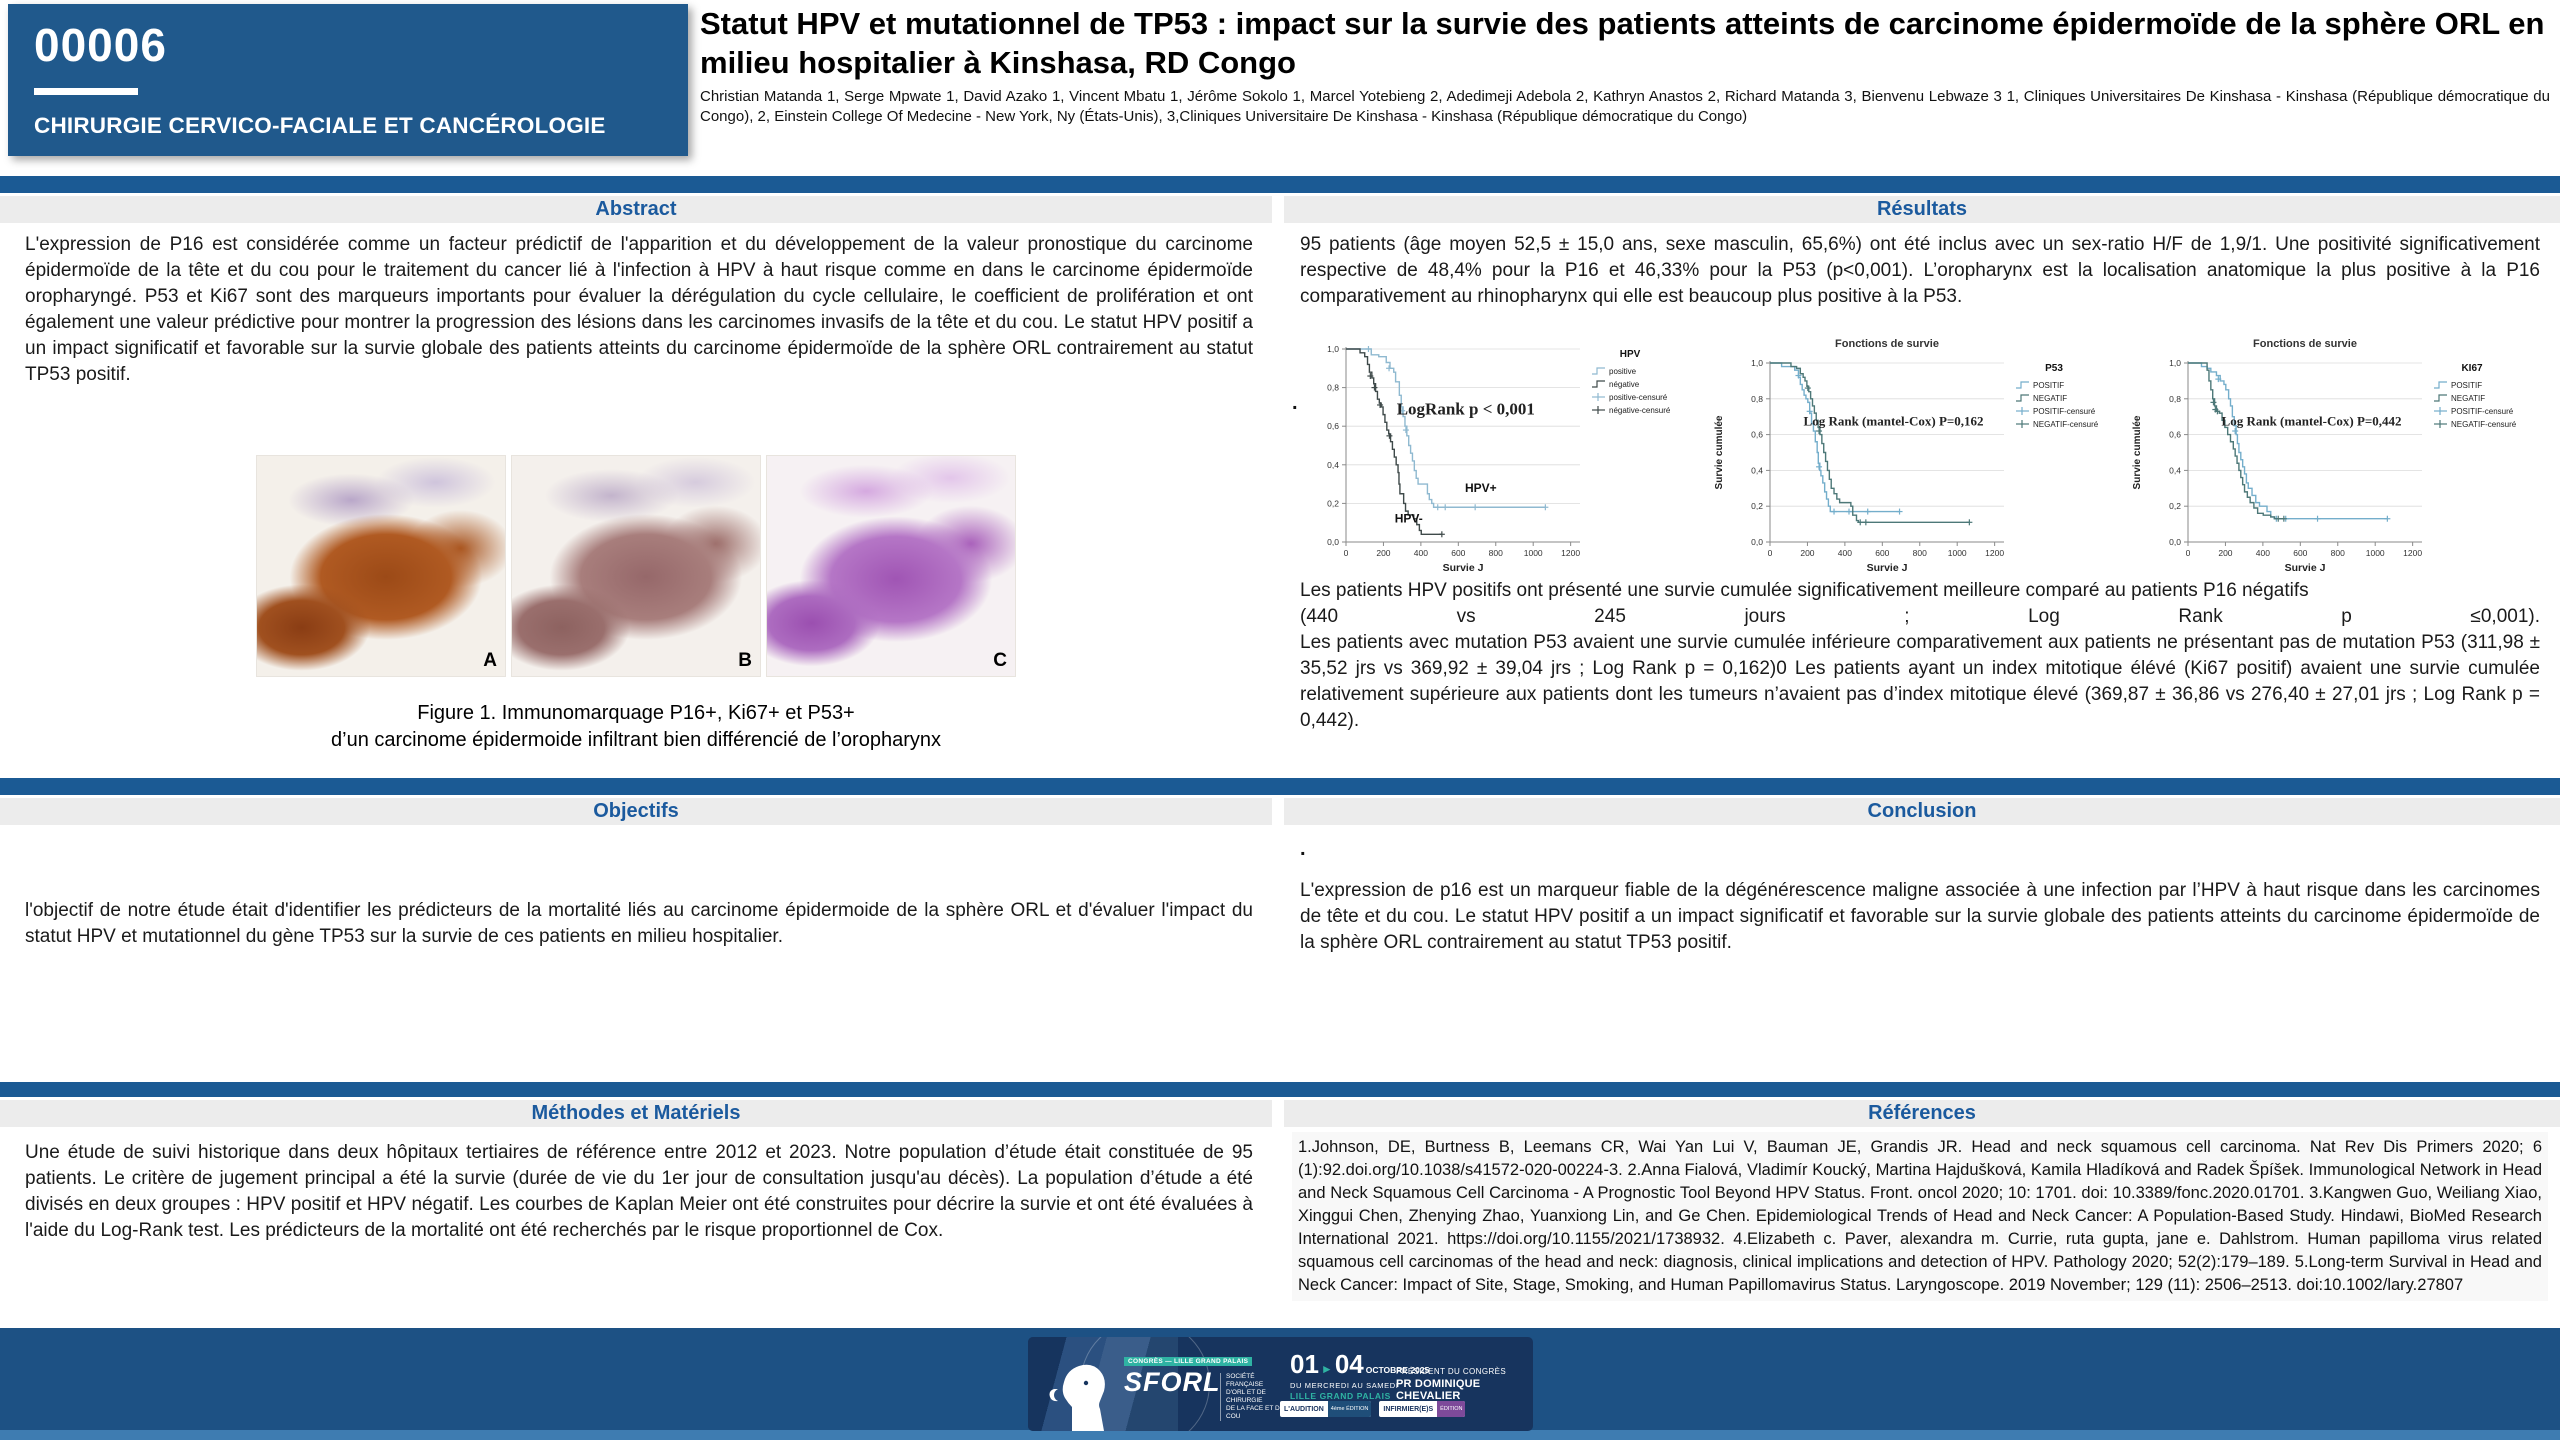  What do you see at coordinates (100, 45) in the screenshot?
I see `poster-id: 00006` at bounding box center [100, 45].